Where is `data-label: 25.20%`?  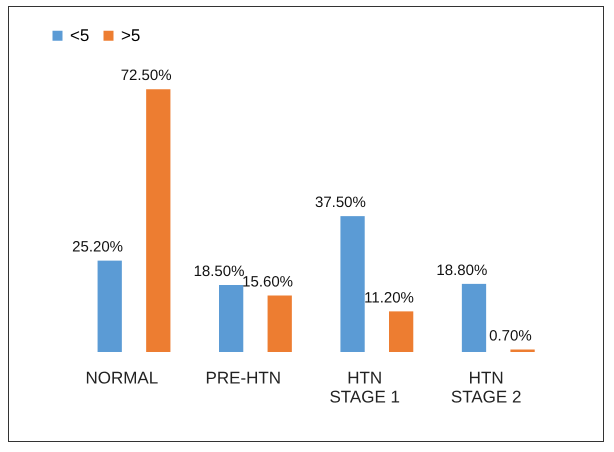
data-label: 25.20% is located at coordinates (98, 247).